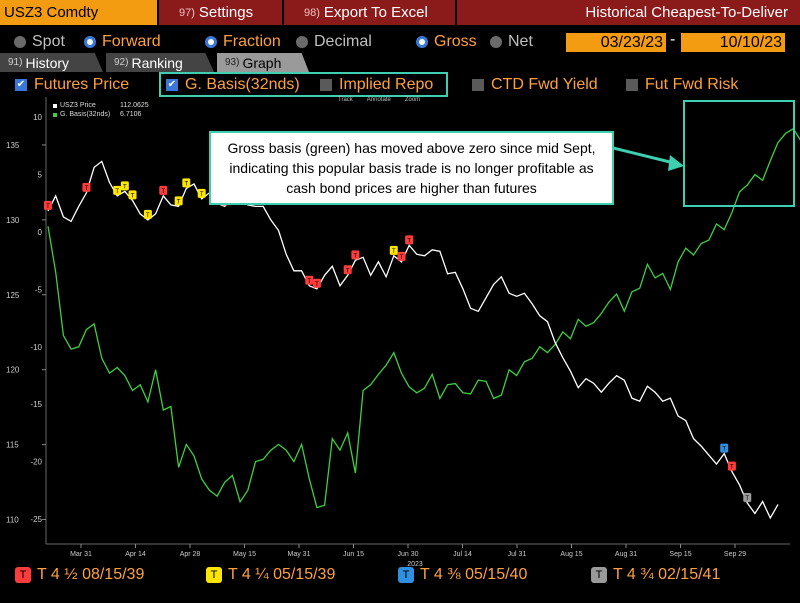 The height and width of the screenshot is (603, 800). I want to click on x-tick-label: Apr 14, so click(135, 554).